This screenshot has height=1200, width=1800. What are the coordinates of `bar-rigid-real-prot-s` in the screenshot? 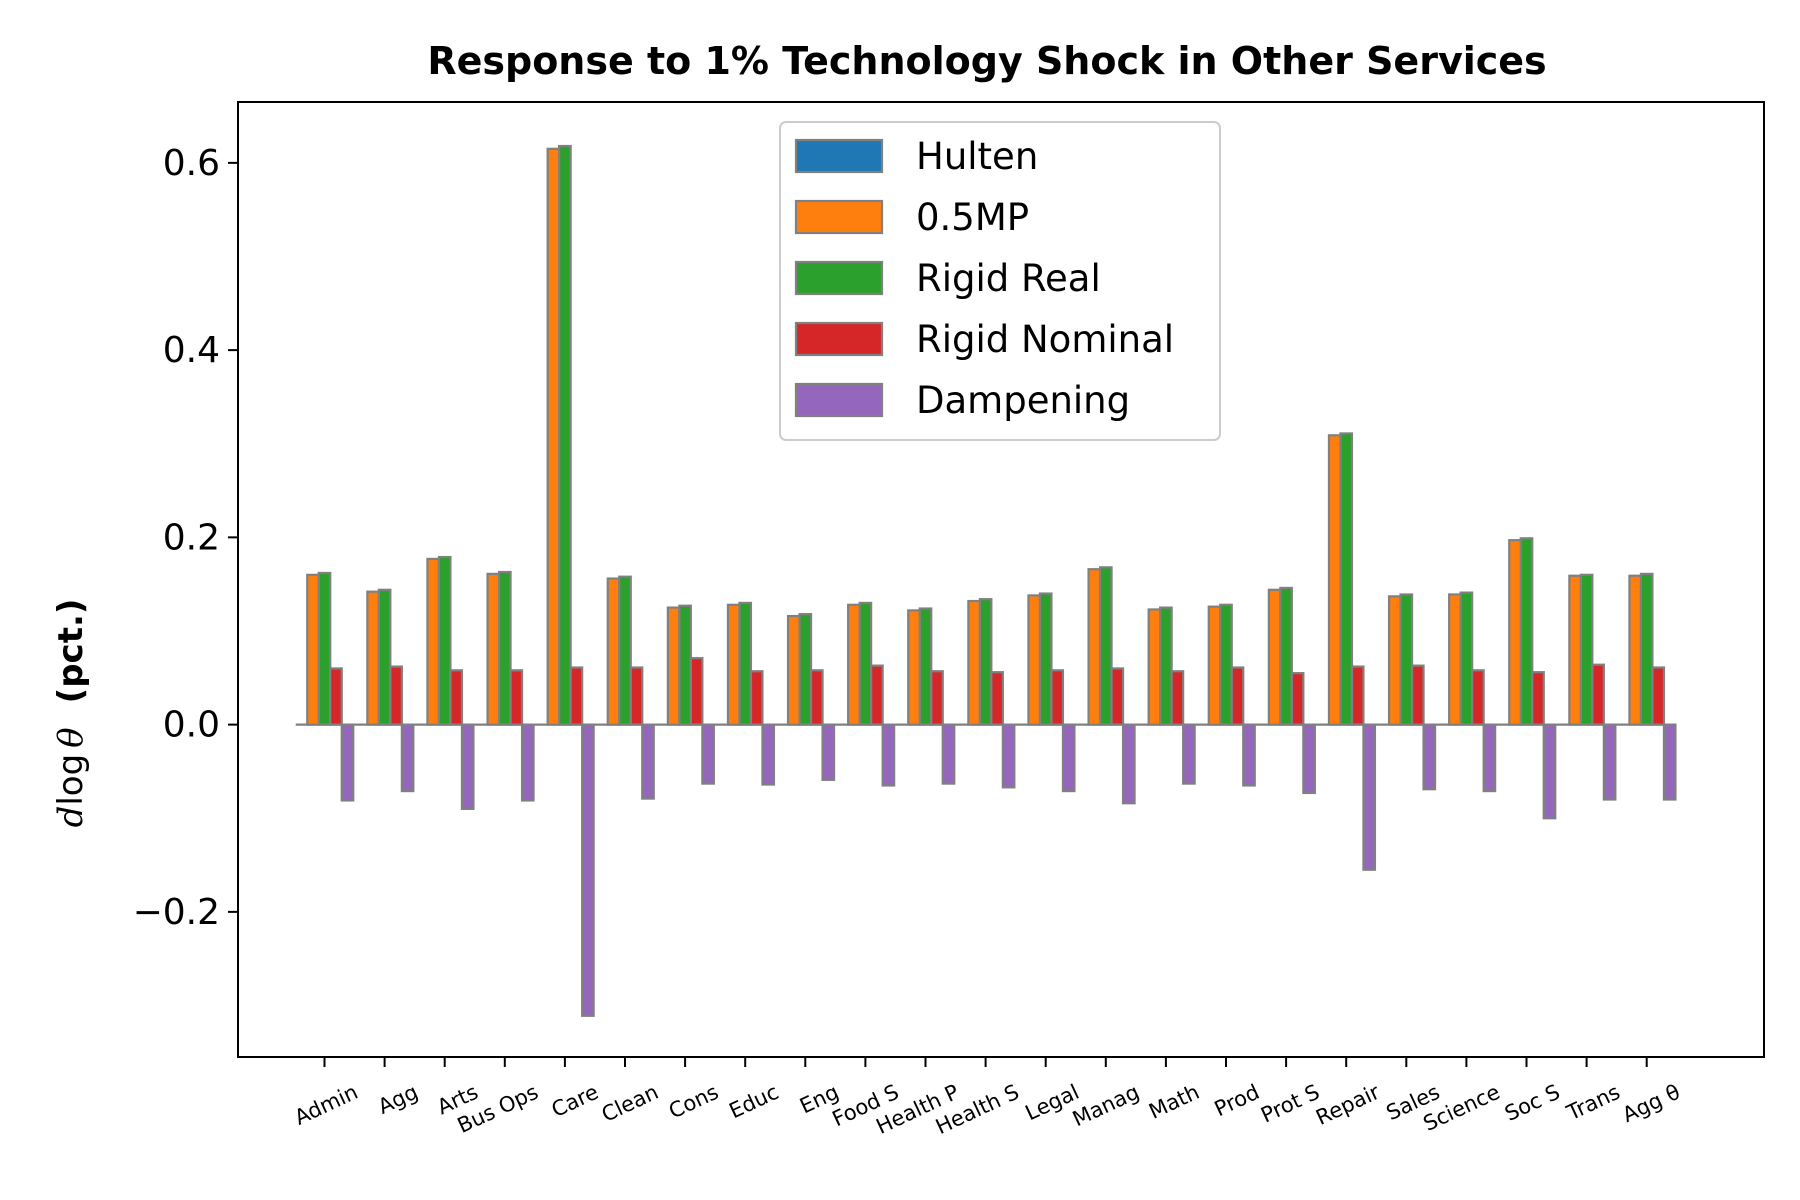 It's located at (1286, 656).